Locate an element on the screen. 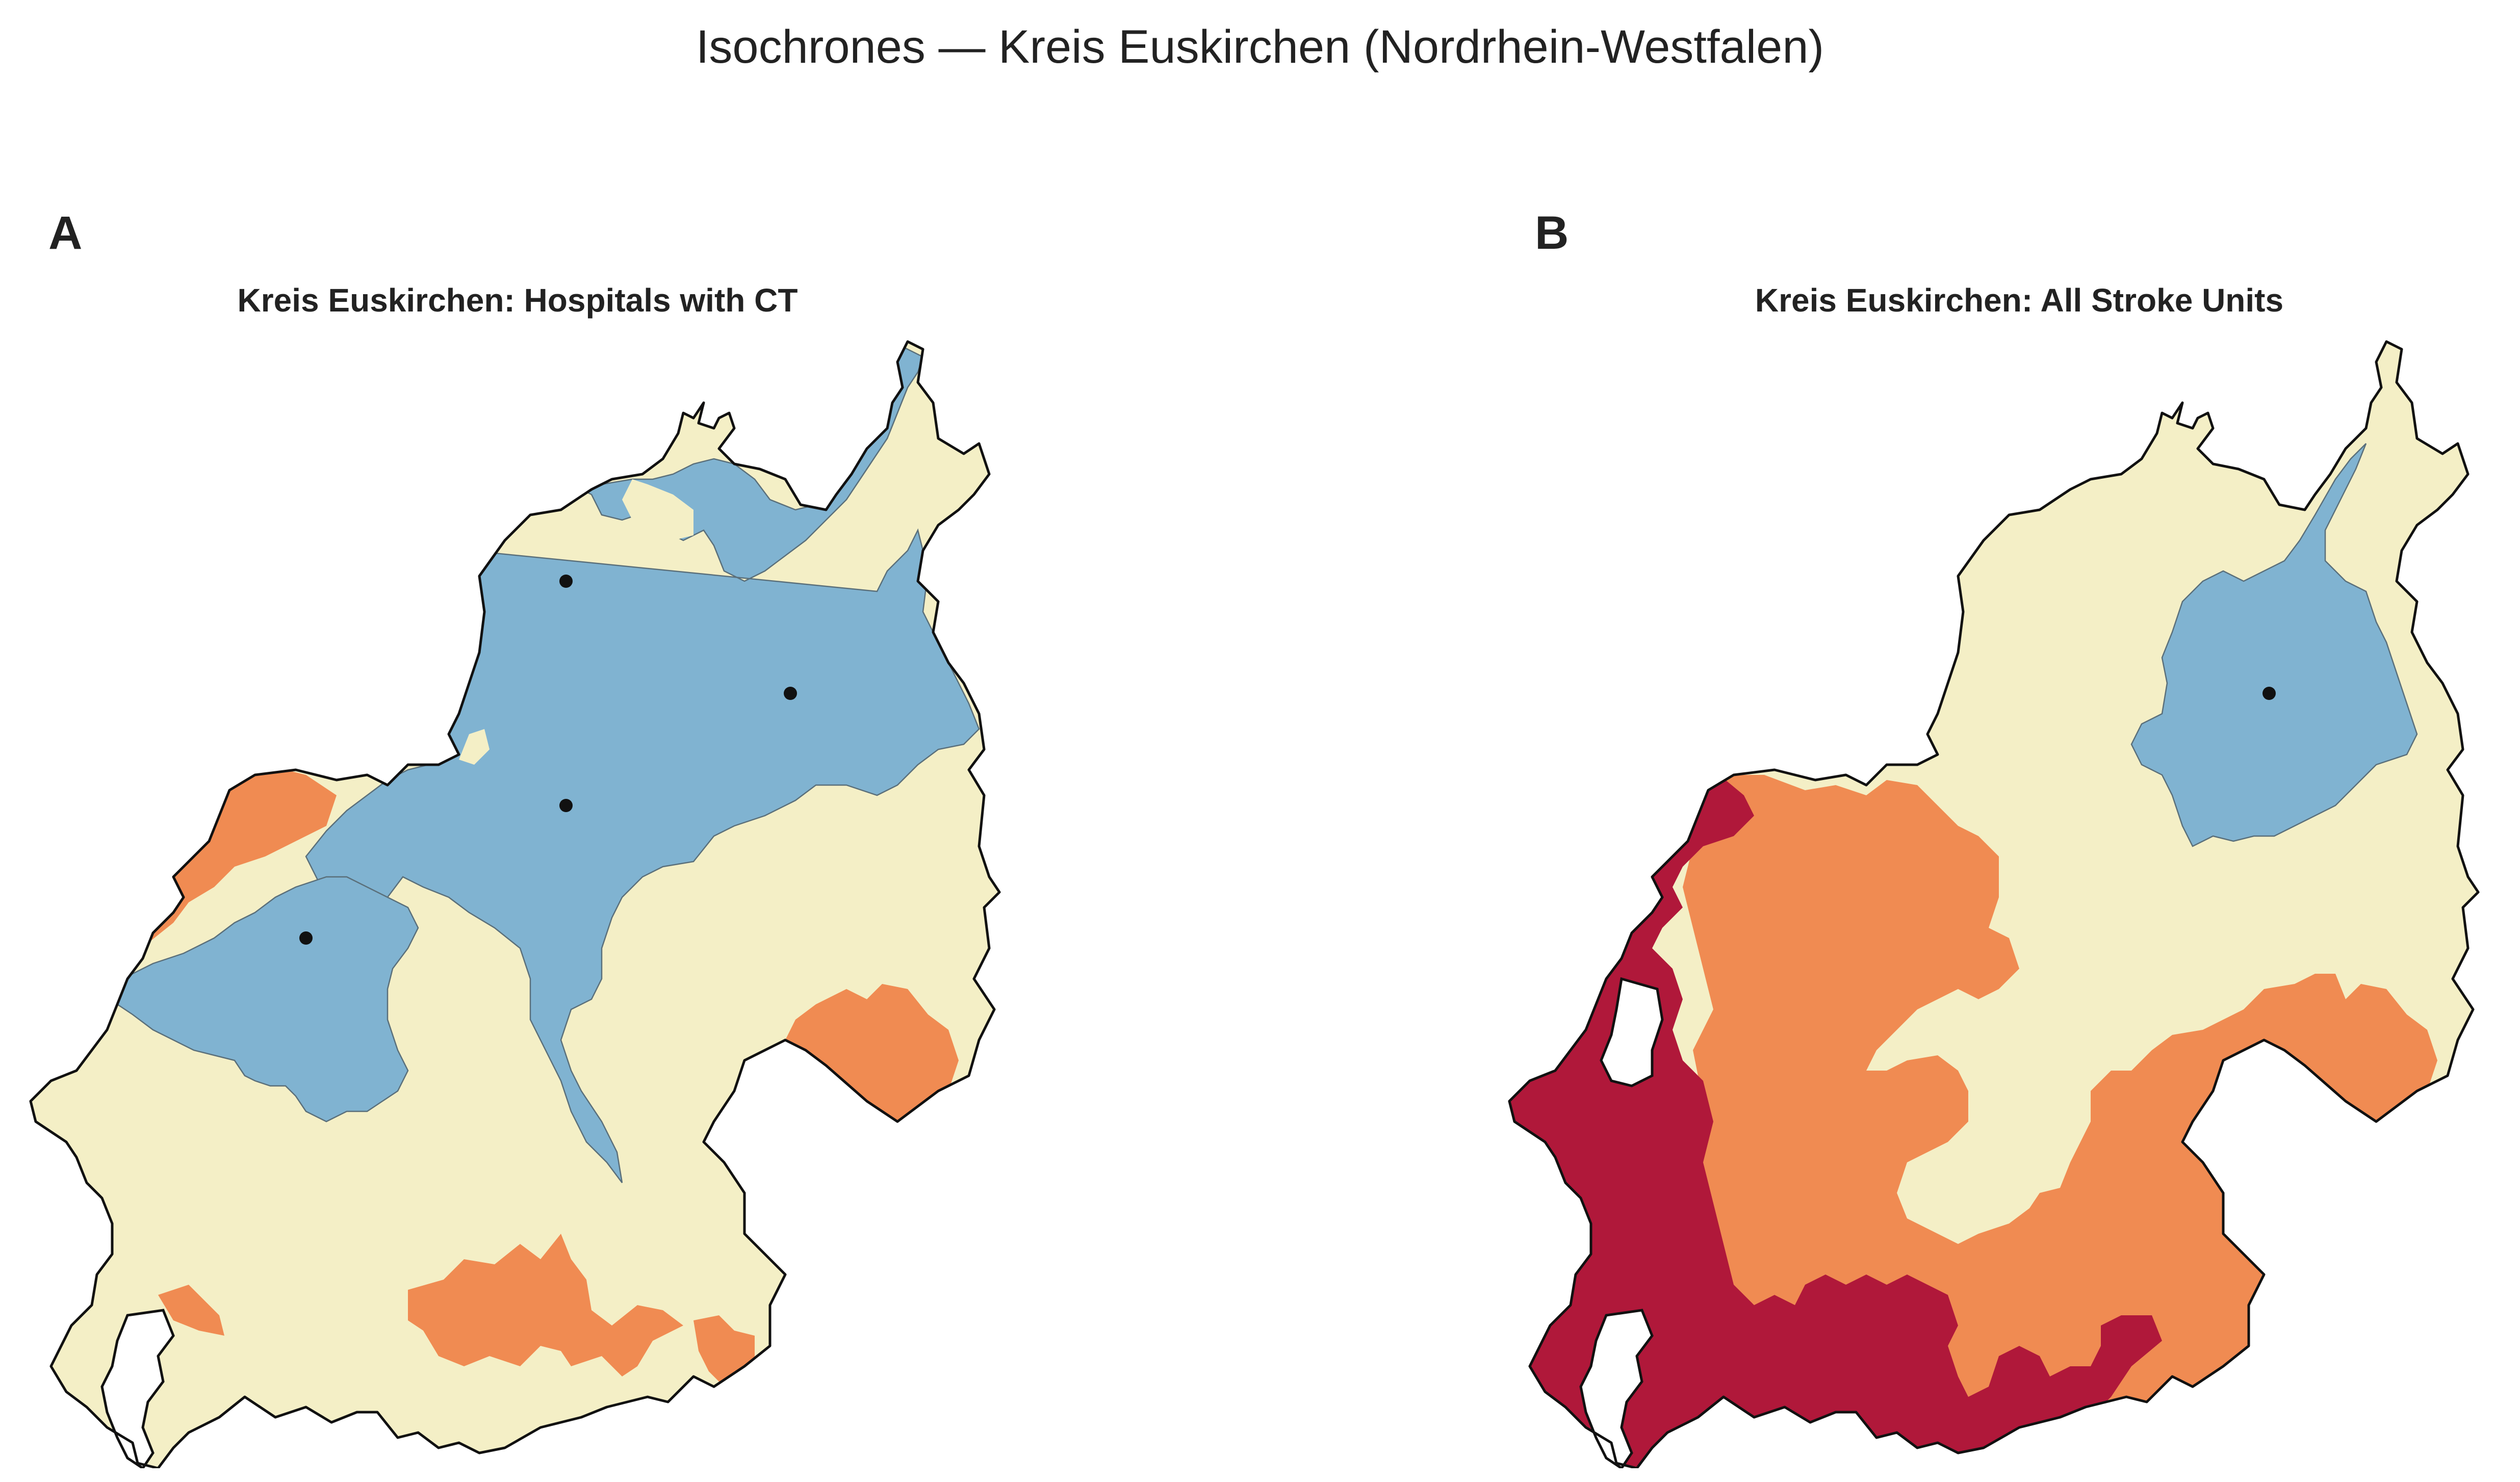 Image resolution: width=2520 pixels, height=1482 pixels. panel-b-title: Kreis Euskirchen: All Stroke Units is located at coordinates (2019, 300).